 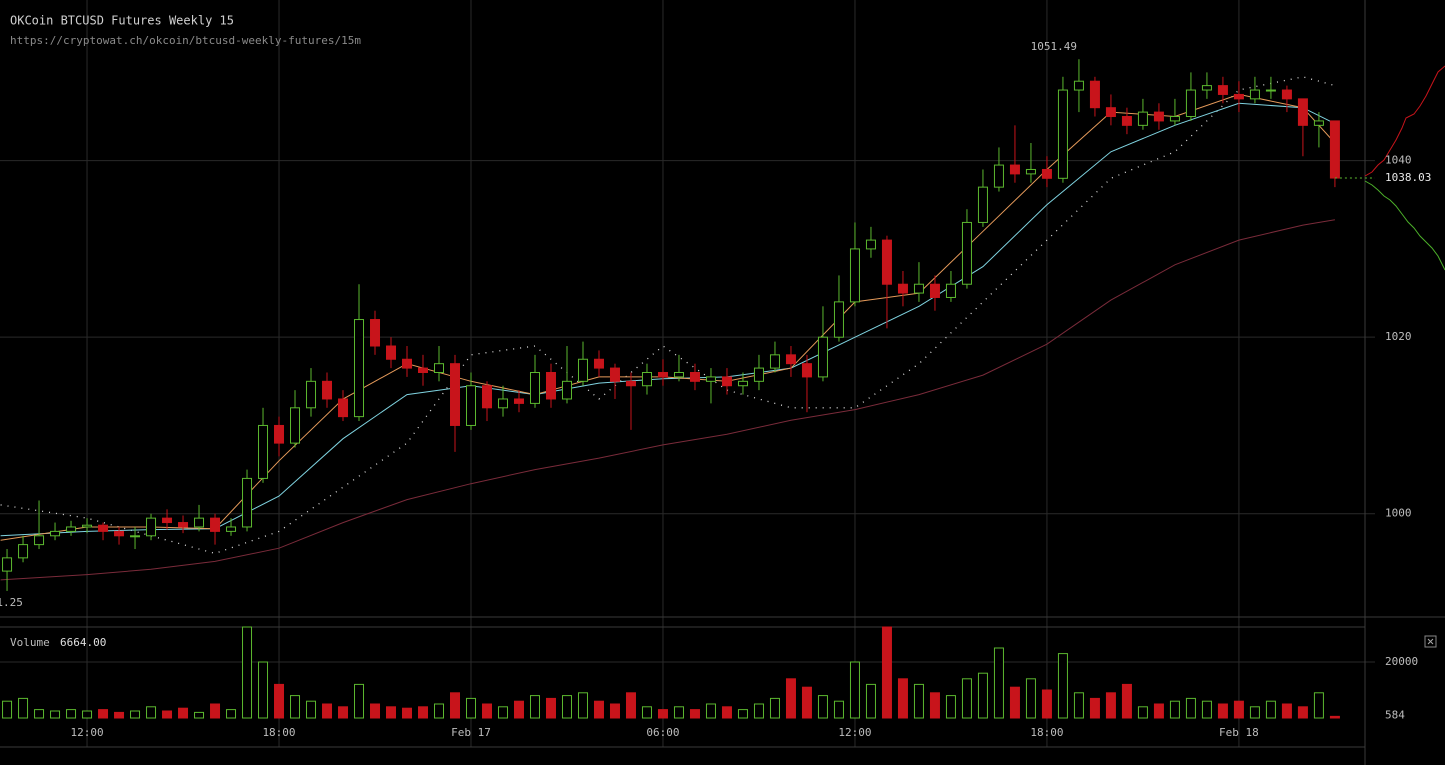 I want to click on x-tick-label: 06:00, so click(x=662, y=732).